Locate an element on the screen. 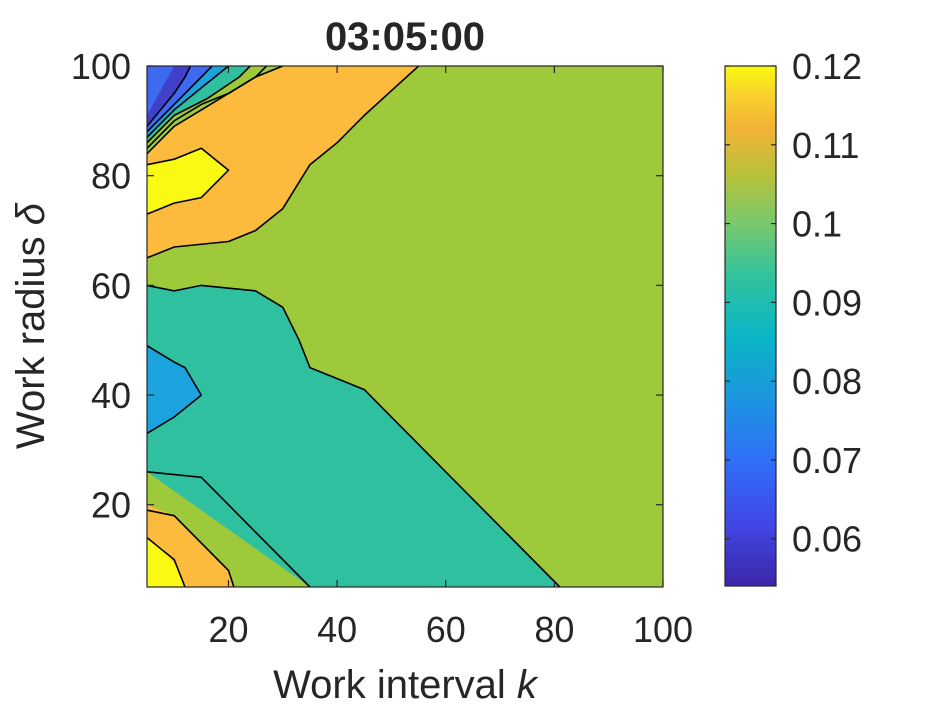 The width and height of the screenshot is (945, 709). x-axis-label-text: Work interval is located at coordinates (389, 685).